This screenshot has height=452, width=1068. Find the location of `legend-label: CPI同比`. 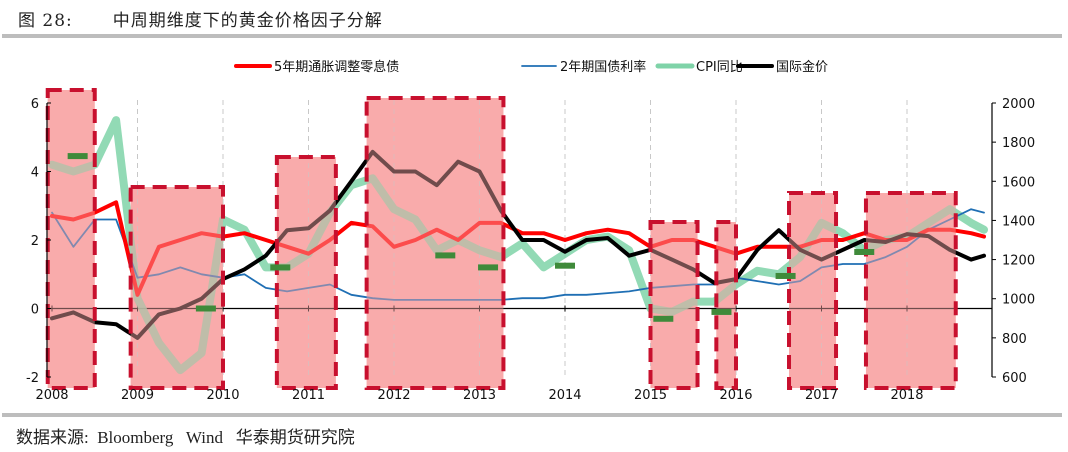

legend-label: CPI同比 is located at coordinates (719, 67).